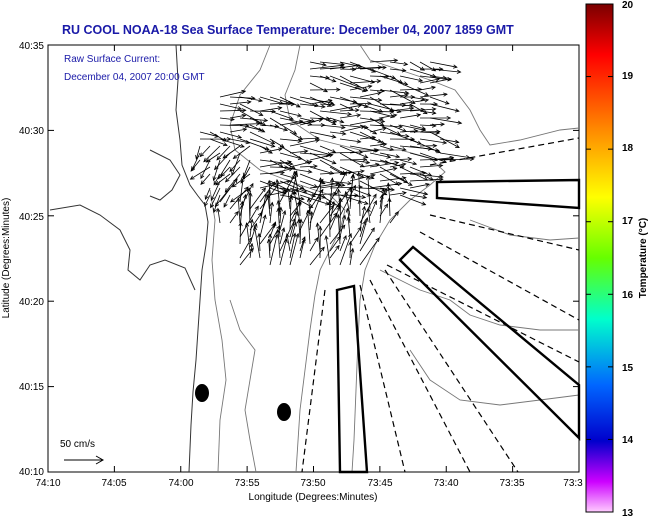 The width and height of the screenshot is (651, 518). Describe the element at coordinates (31, 217) in the screenshot. I see `y-tick-label: 40:25` at that location.